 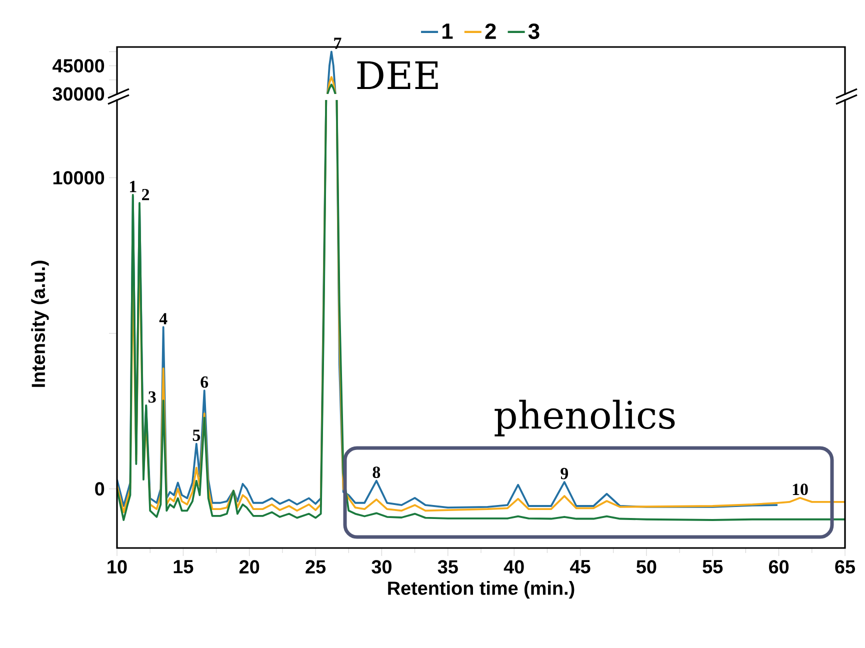 I want to click on x-tick-label: 35, so click(x=448, y=567).